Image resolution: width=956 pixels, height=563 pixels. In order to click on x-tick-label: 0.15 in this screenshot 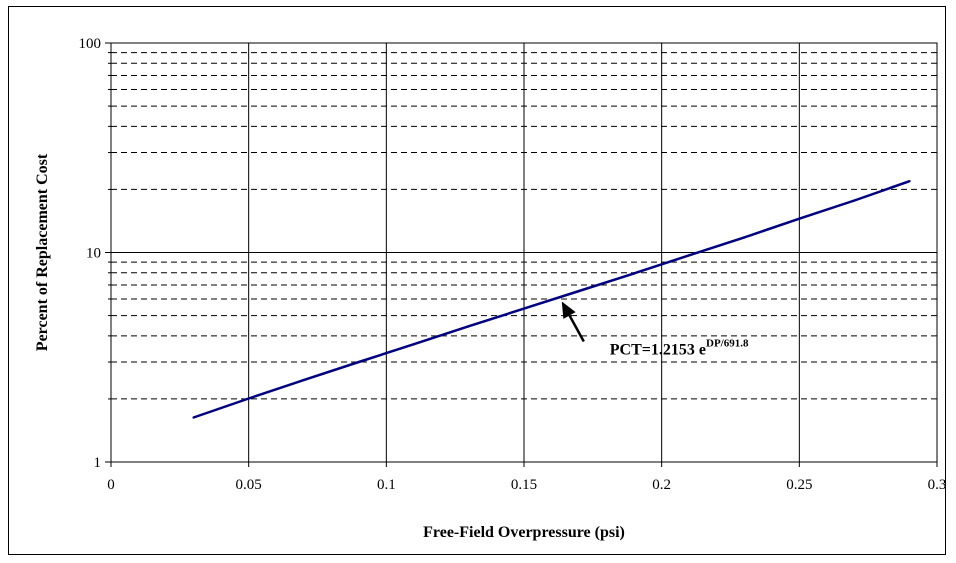, I will do `click(524, 485)`.